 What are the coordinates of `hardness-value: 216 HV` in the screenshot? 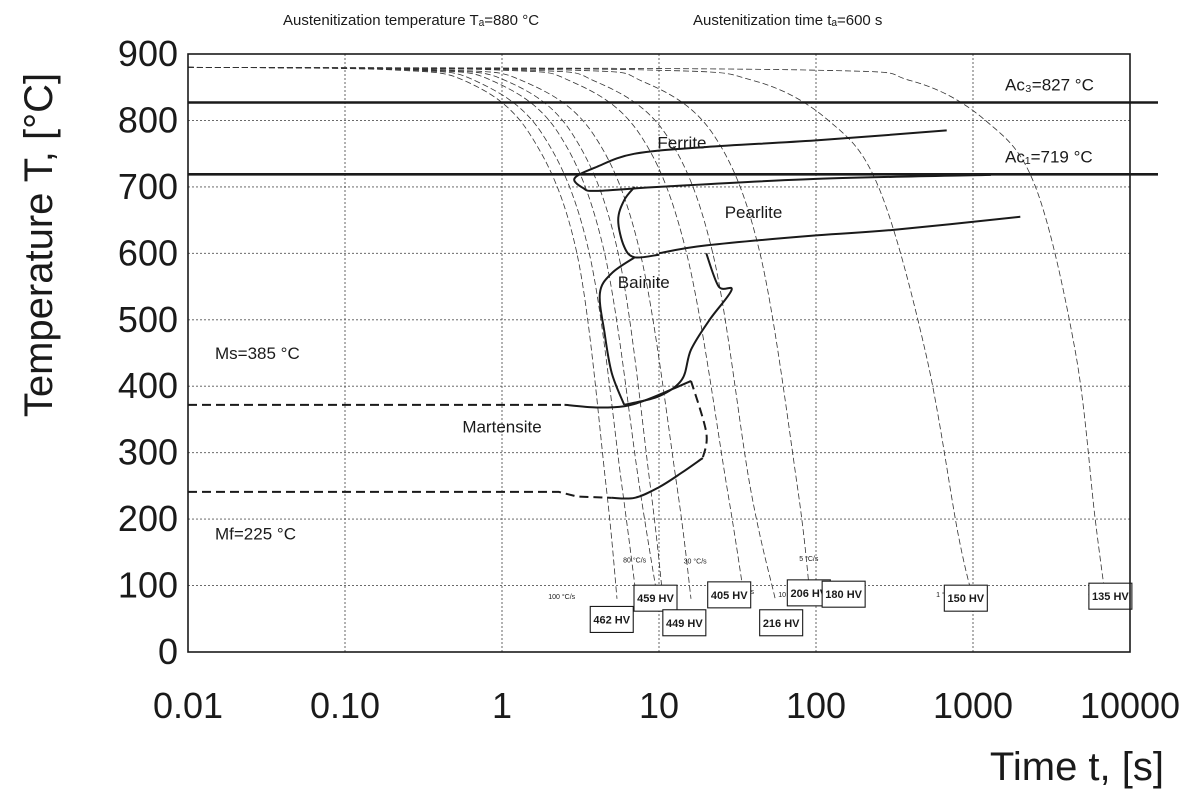 It's located at (781, 624).